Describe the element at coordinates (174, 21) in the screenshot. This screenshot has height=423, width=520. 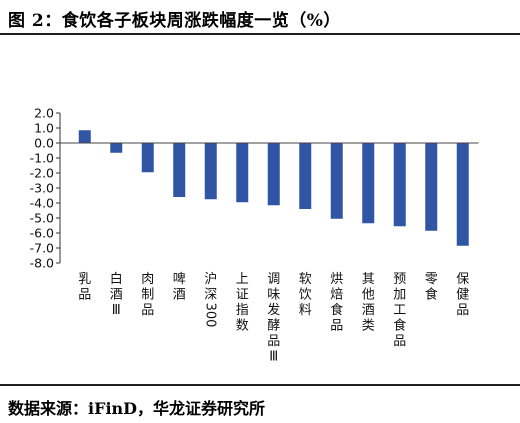
I see `chart-title: 图 2：食饮各子板块周涨跌幅度一览（%）` at that location.